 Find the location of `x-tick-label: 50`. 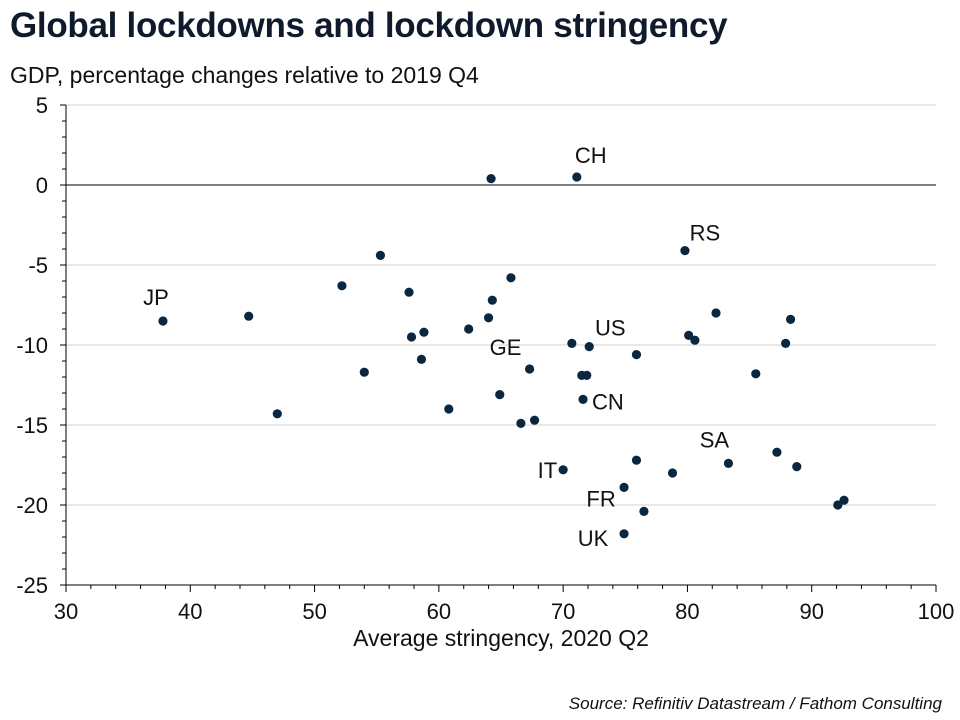

x-tick-label: 50 is located at coordinates (314, 611).